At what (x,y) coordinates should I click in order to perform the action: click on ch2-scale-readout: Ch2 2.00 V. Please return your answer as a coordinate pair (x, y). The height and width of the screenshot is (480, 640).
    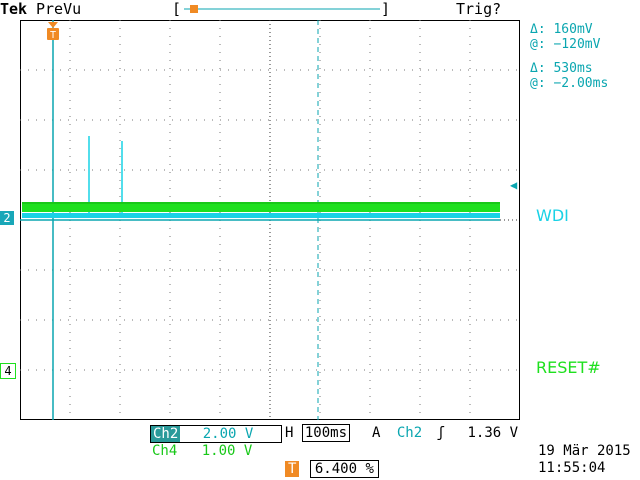
    Looking at the image, I should click on (216, 434).